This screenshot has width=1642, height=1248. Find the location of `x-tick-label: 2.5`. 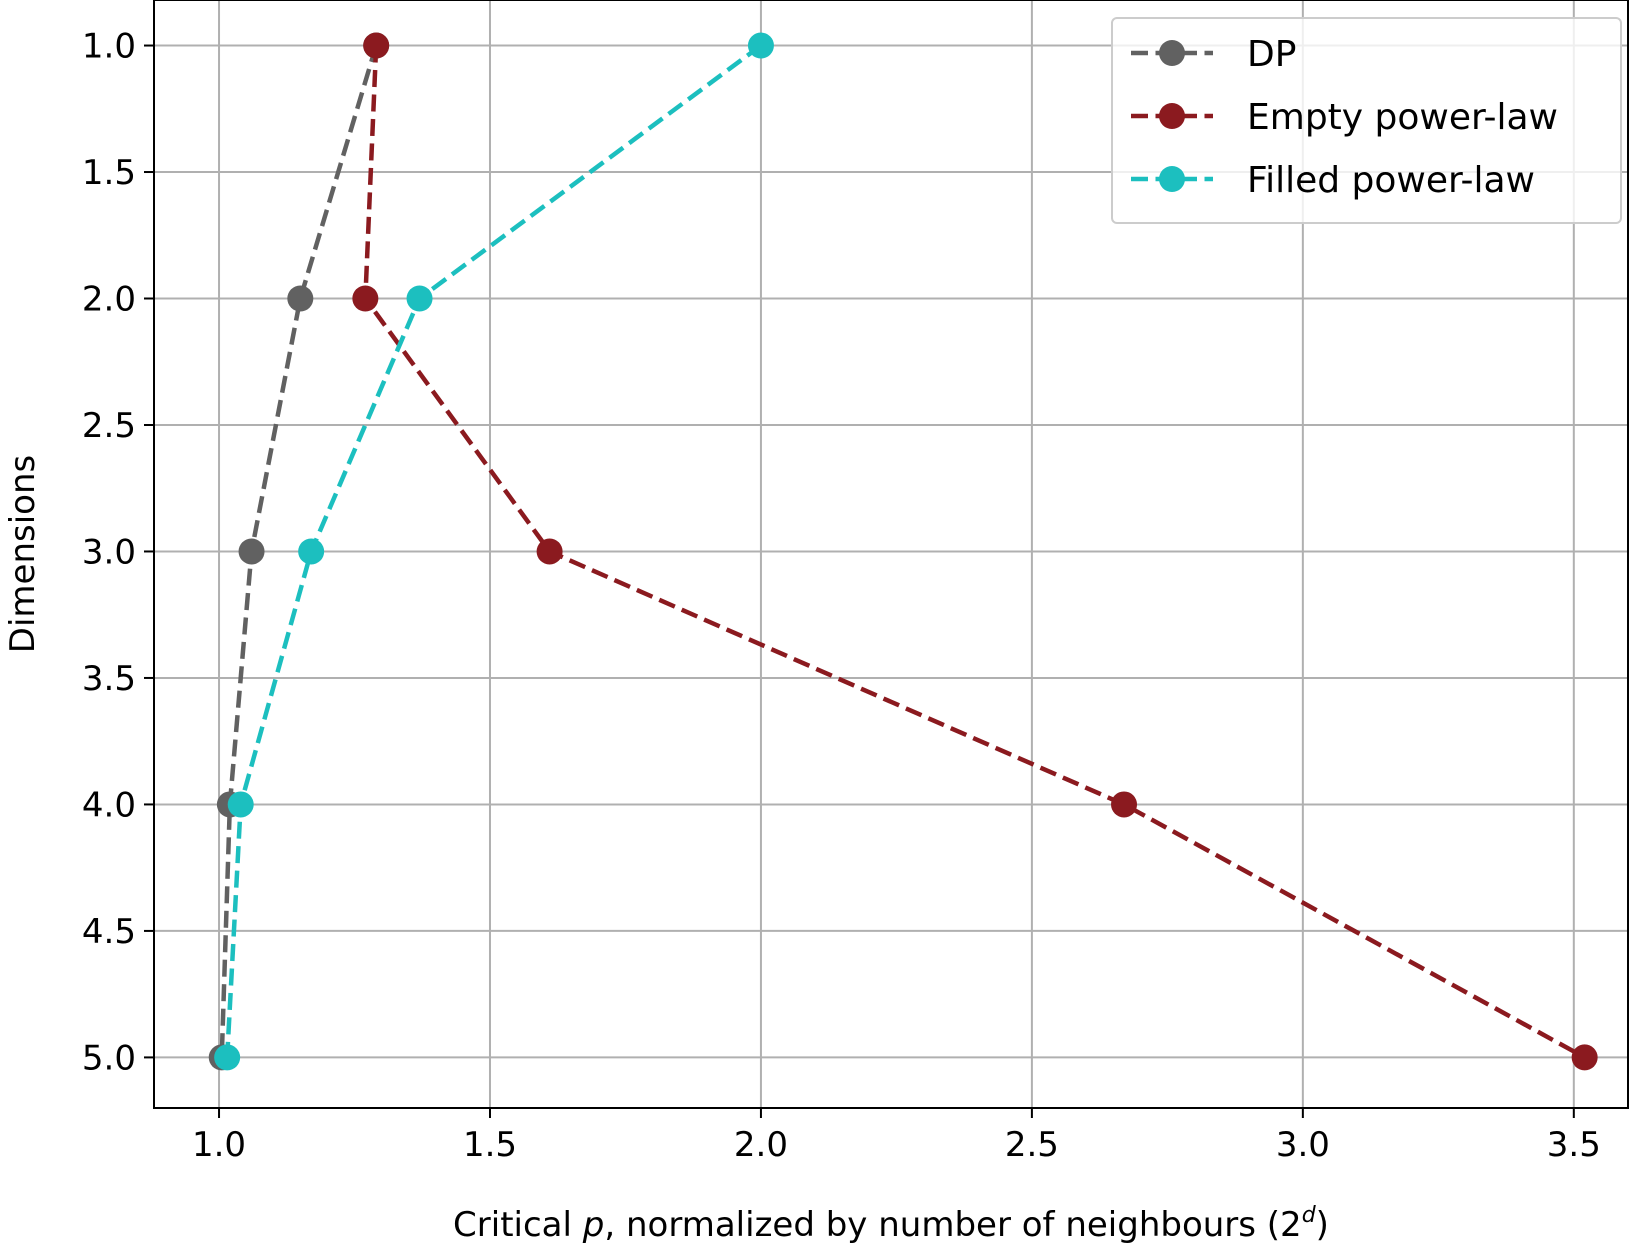

x-tick-label: 2.5 is located at coordinates (1032, 1145).